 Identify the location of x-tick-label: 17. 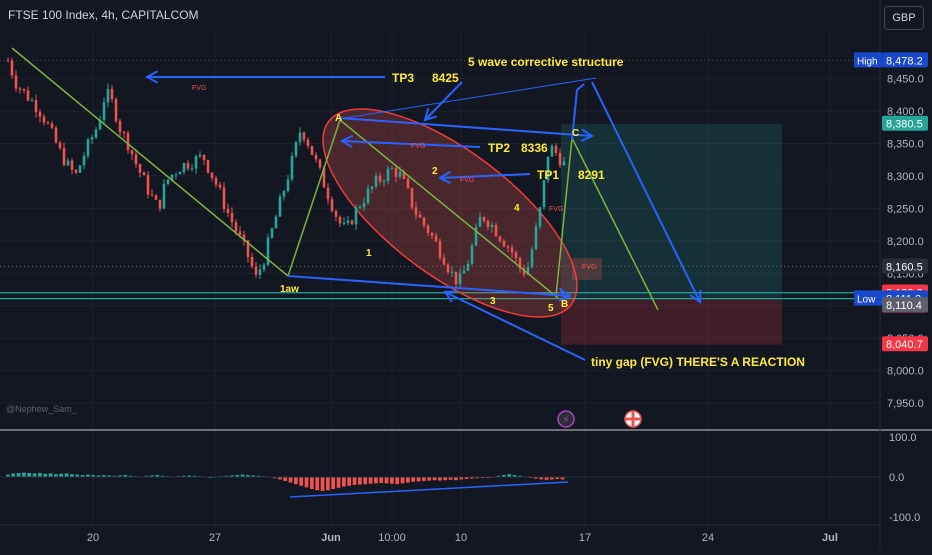
(585, 538).